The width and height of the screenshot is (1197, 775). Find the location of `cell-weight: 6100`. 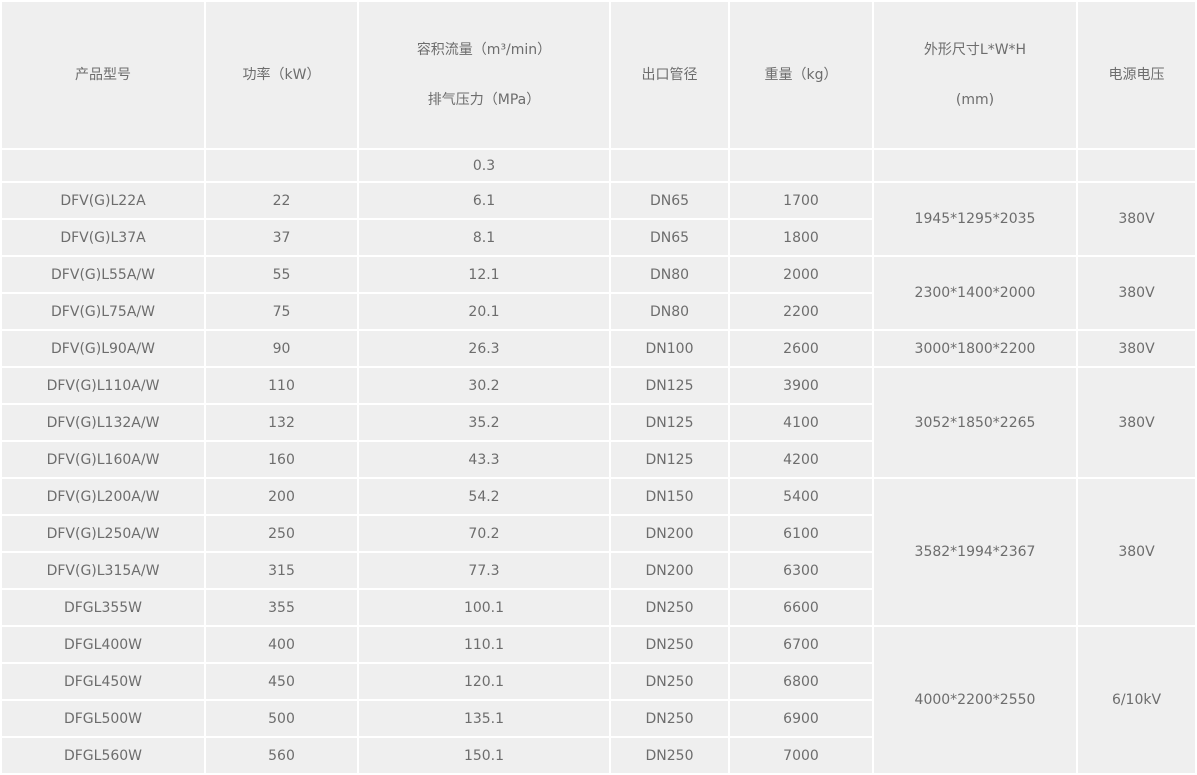

cell-weight: 6100 is located at coordinates (801, 533).